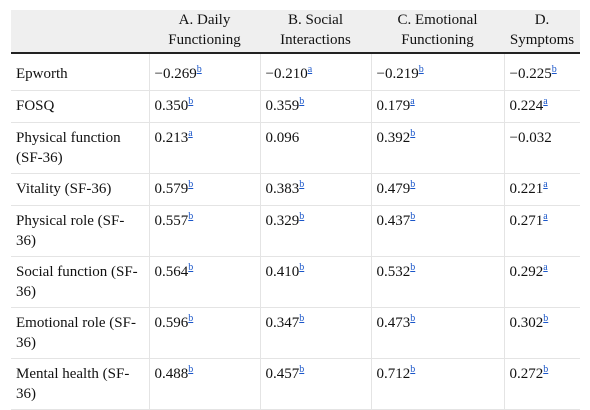 The height and width of the screenshot is (410, 590). What do you see at coordinates (80, 282) in the screenshot?
I see `row-label: Social function (SF-36)` at bounding box center [80, 282].